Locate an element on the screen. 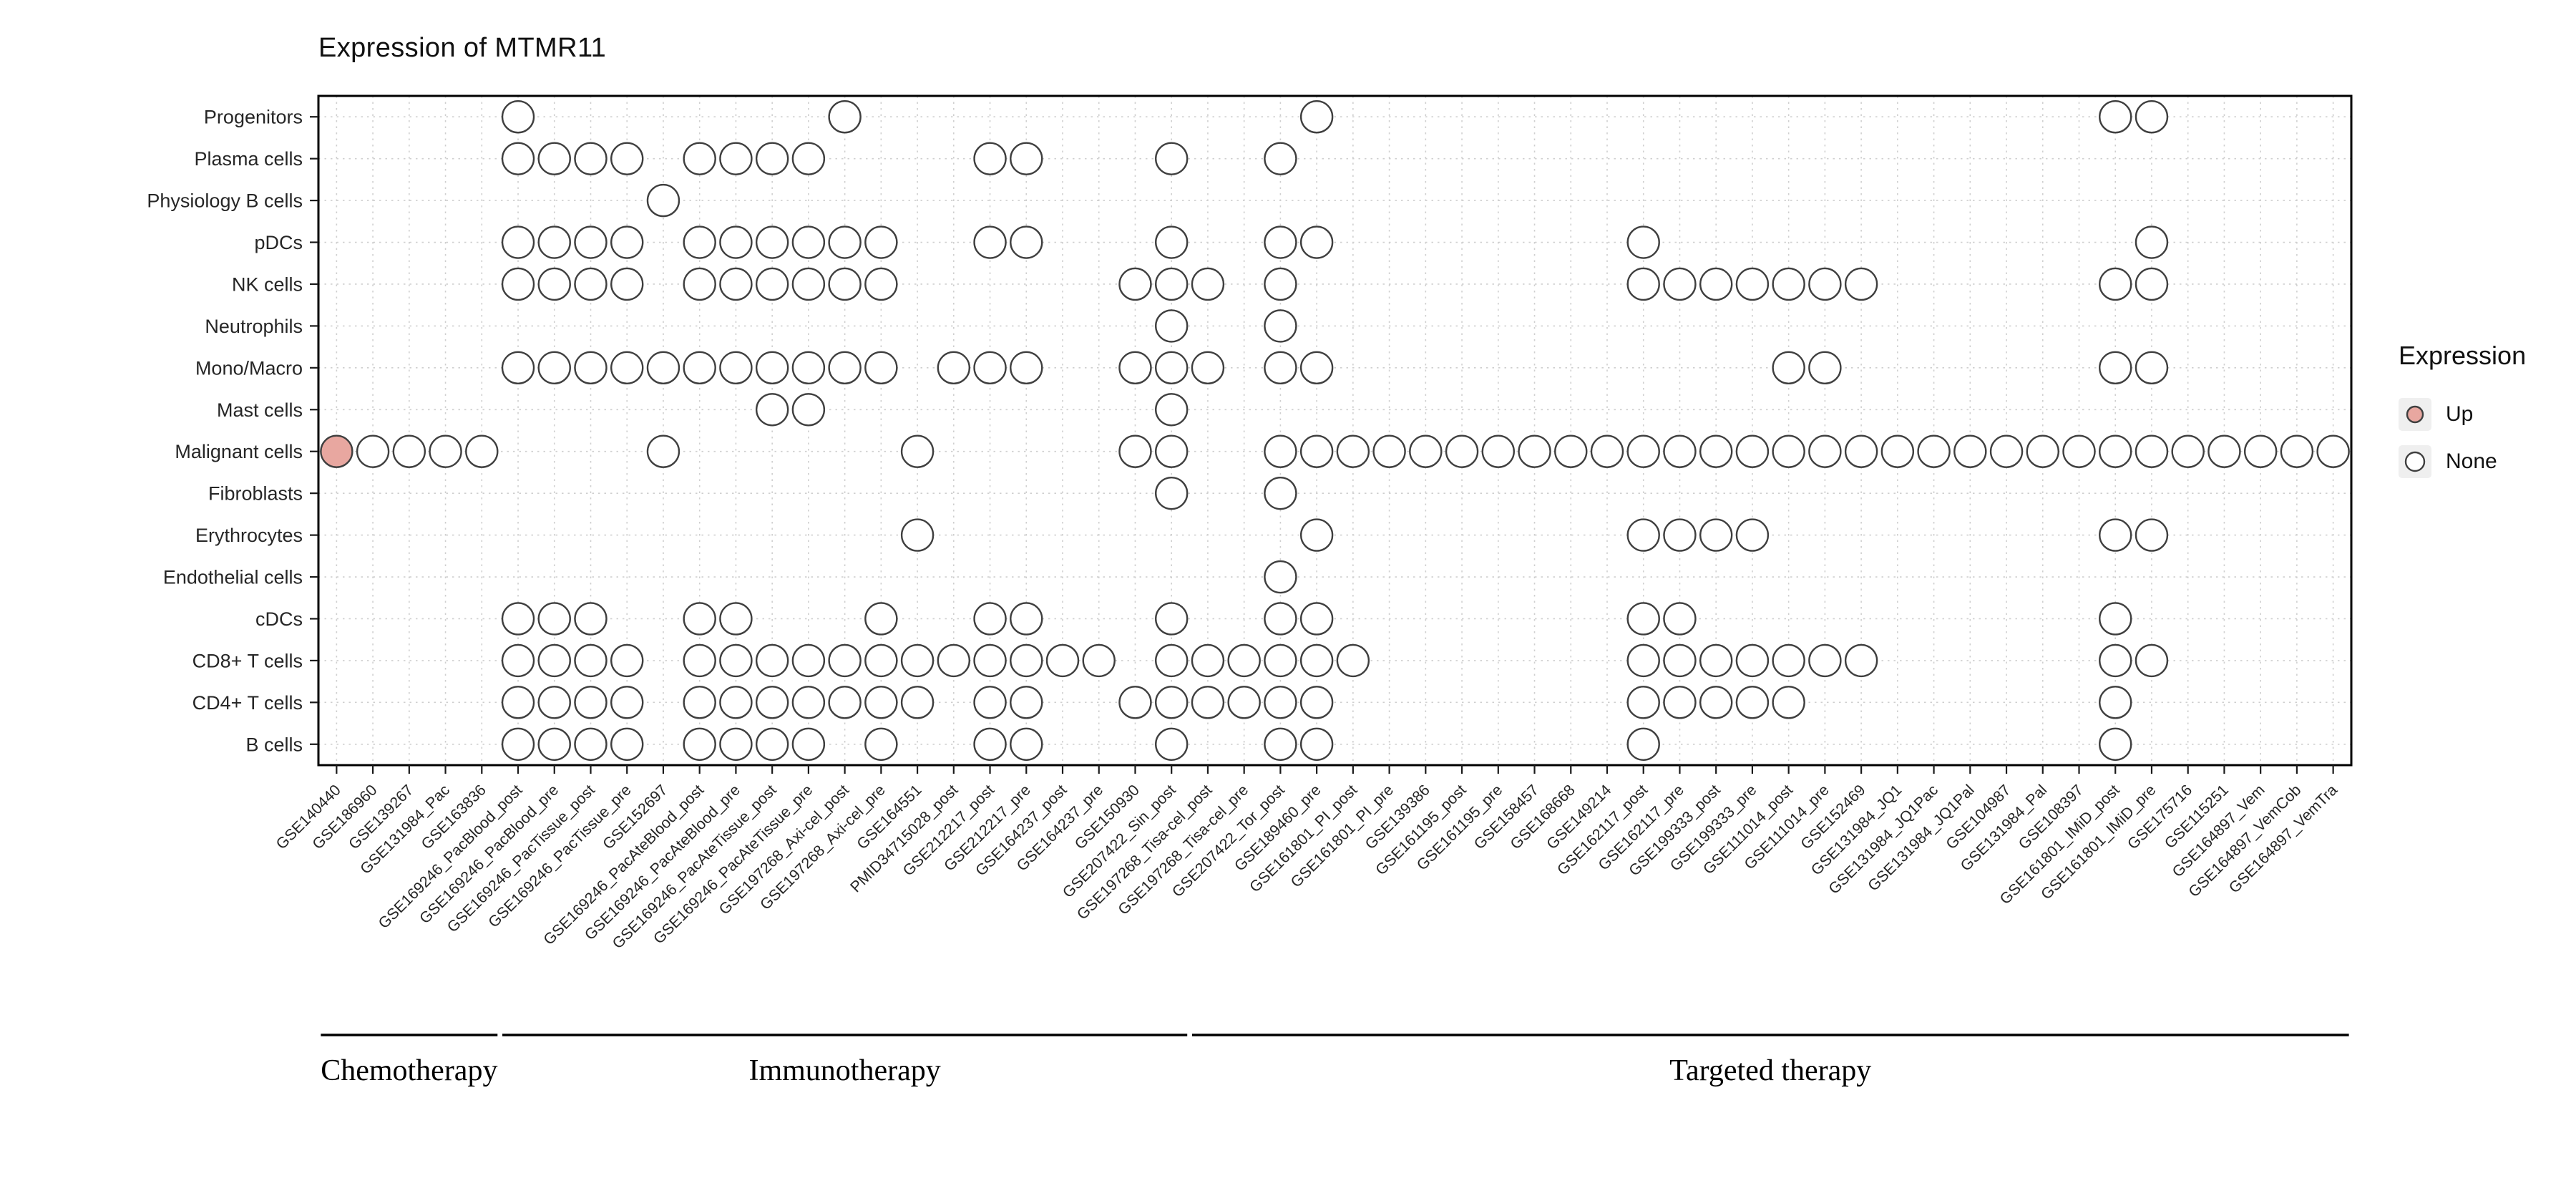 This screenshot has width=2576, height=1181. y-axis-label: cDCs is located at coordinates (279, 619).